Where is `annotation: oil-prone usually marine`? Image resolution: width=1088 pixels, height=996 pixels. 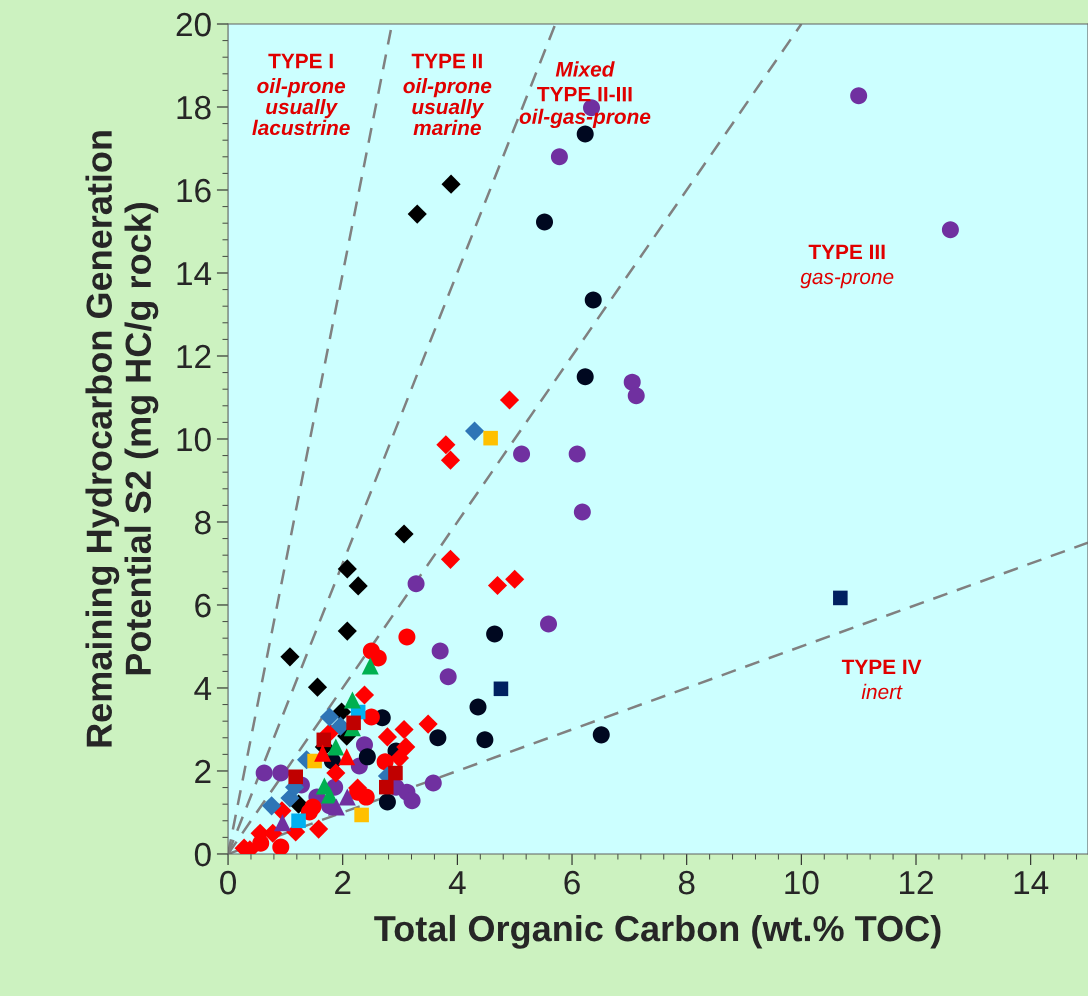
annotation: oil-prone usually marine is located at coordinates (447, 106).